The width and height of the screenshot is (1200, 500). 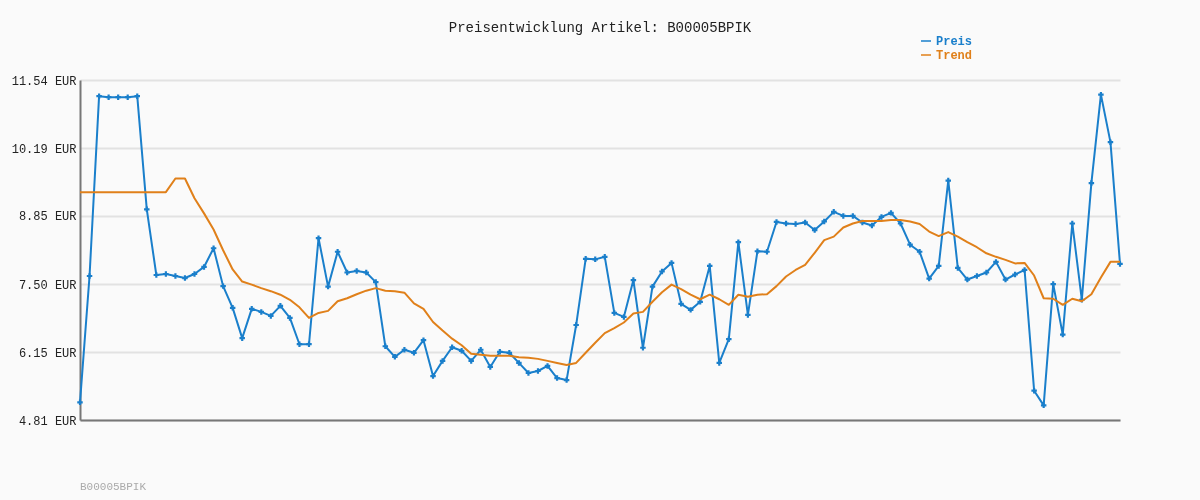 I want to click on legend-label: Preis, so click(x=954, y=42).